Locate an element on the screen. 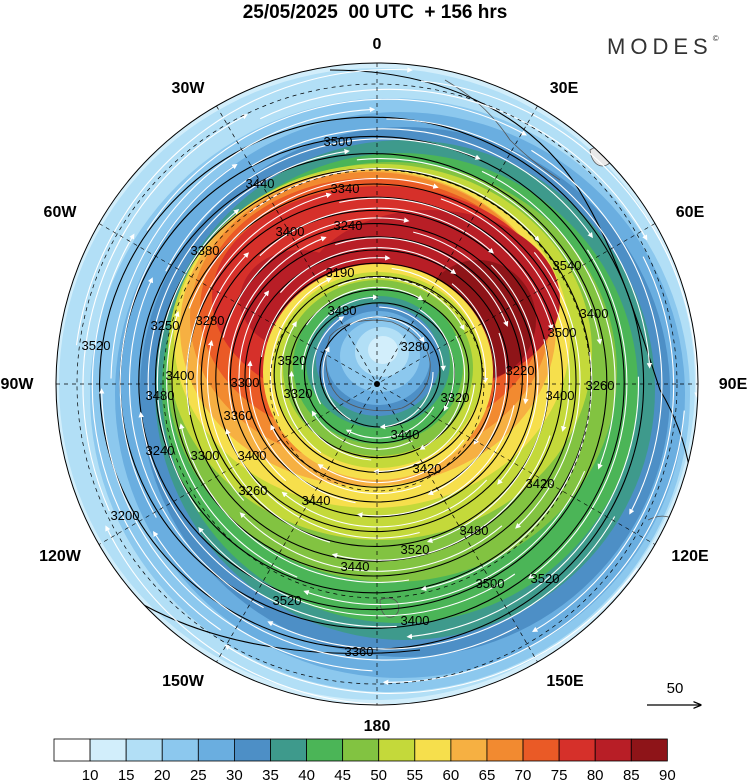 The height and width of the screenshot is (782, 750). colorbar-label: 40 is located at coordinates (306, 774).